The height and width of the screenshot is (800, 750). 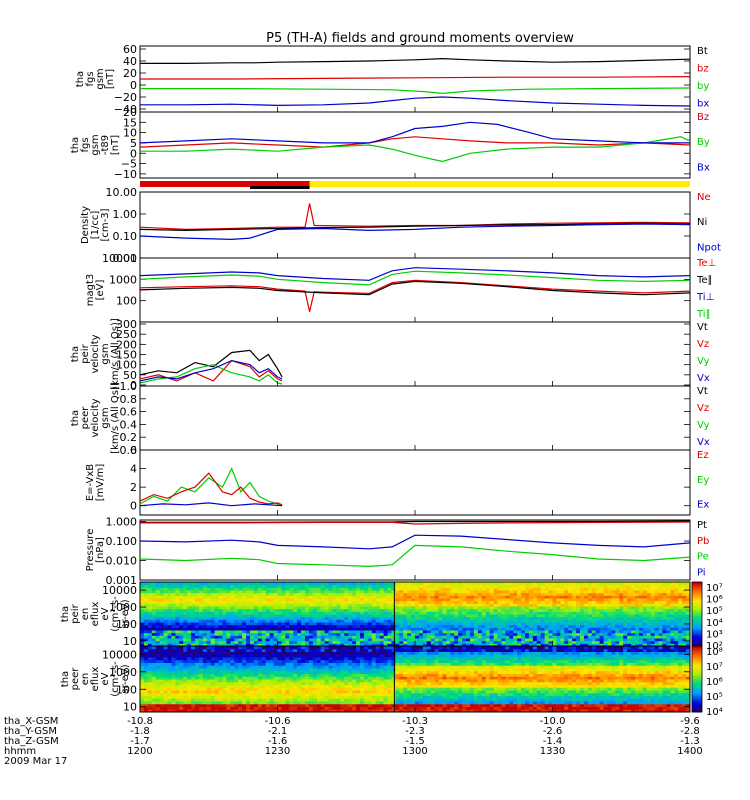 I want to click on series-bz, so click(x=415, y=78).